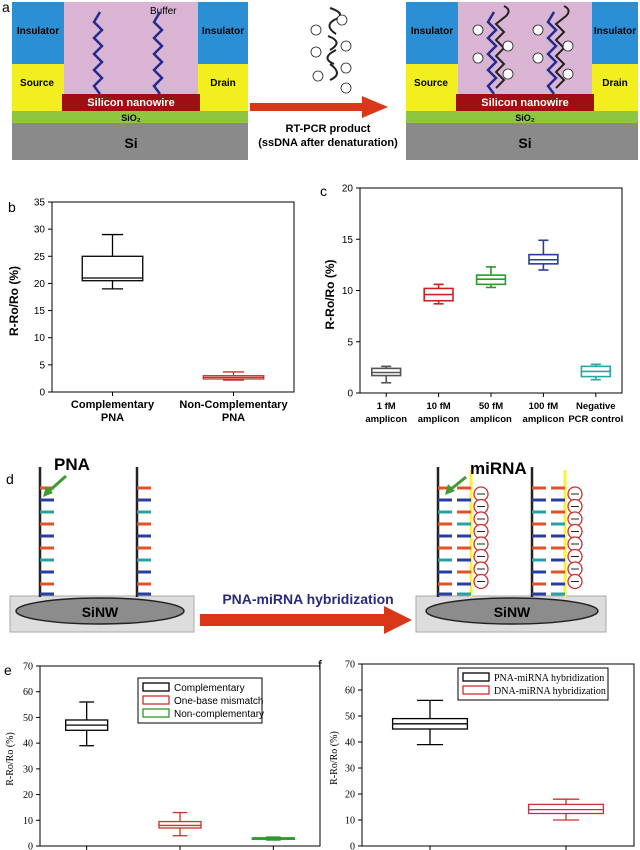  I want to click on sinw-right-label: SiNW, so click(512, 612).